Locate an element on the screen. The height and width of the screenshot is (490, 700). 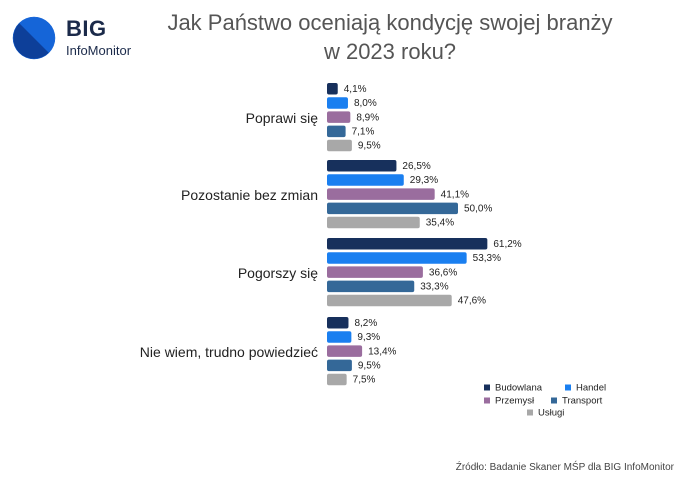
legend-label: Usługi is located at coordinates (551, 413).